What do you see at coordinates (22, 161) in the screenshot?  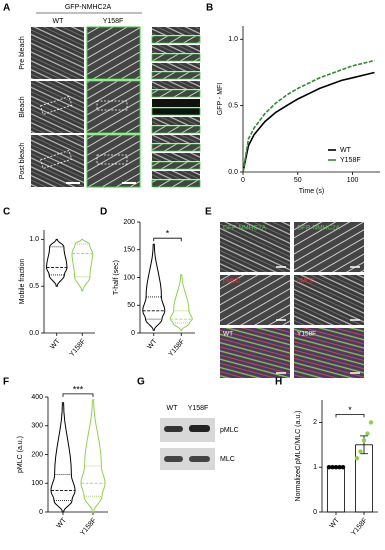 I see `row-label: Post bleach` at bounding box center [22, 161].